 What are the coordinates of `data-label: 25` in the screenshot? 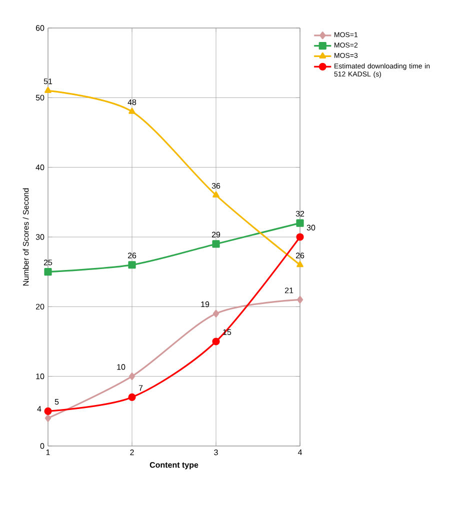 It's located at (48, 263).